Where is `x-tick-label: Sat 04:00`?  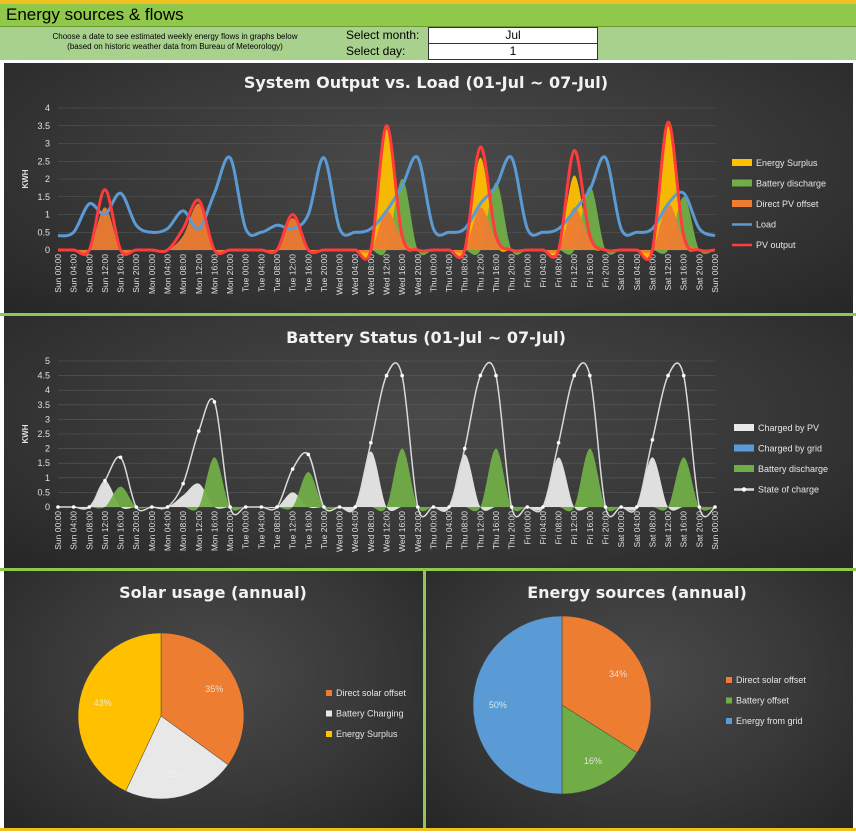
x-tick-label: Sat 04:00 is located at coordinates (637, 529).